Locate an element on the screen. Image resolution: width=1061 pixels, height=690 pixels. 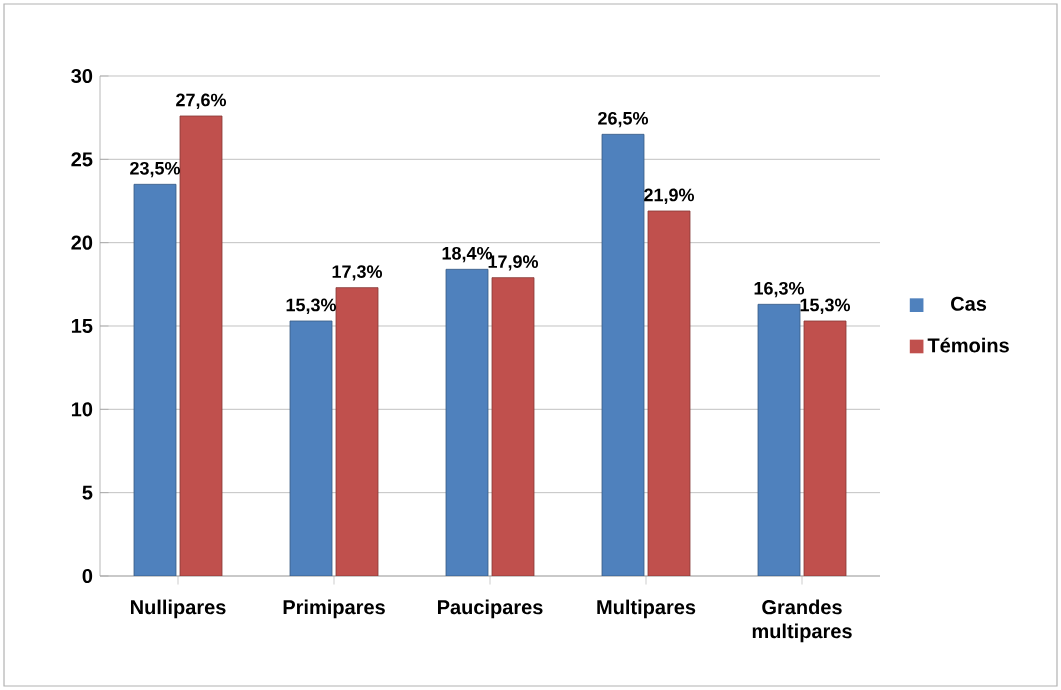
x-tick-label: Multipares is located at coordinates (646, 609).